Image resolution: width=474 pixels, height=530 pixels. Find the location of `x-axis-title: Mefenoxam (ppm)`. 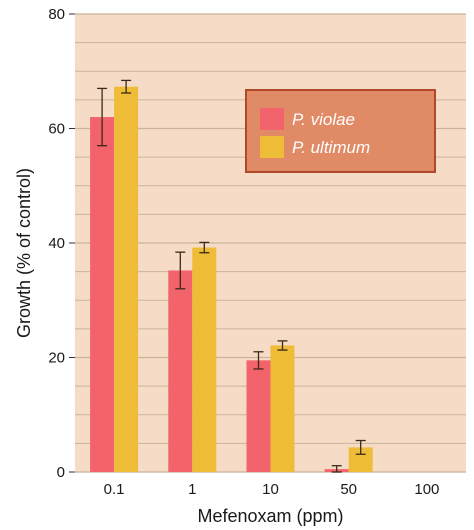

x-axis-title: Mefenoxam (ppm) is located at coordinates (270, 516).